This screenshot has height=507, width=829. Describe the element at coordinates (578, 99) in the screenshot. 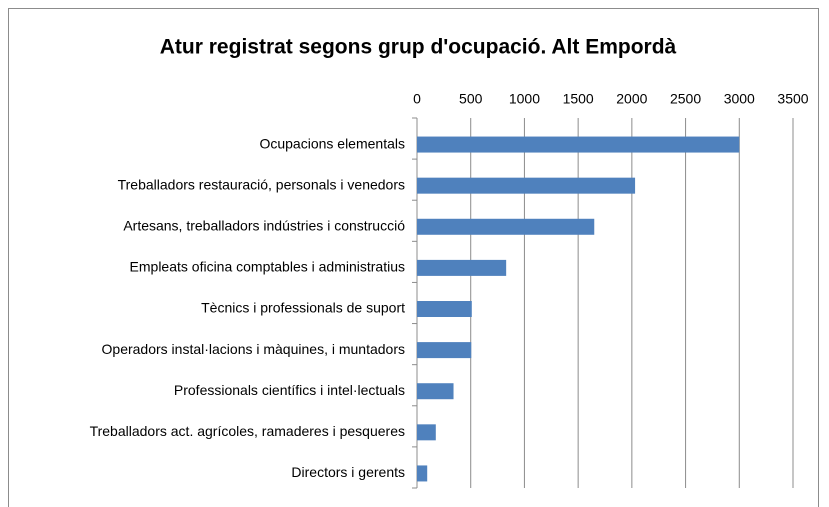

I see `x-tick-label: 1500` at that location.